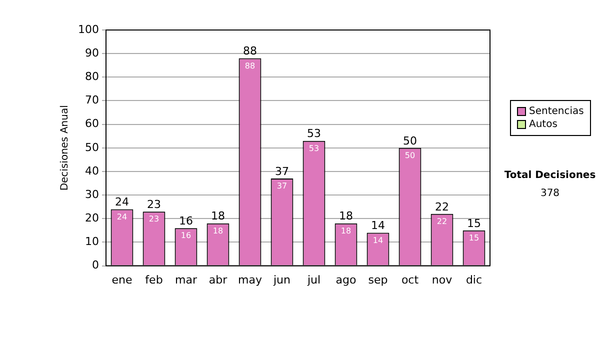 This screenshot has width=600, height=340. Describe the element at coordinates (122, 279) in the screenshot. I see `x-tick-label: ene` at that location.